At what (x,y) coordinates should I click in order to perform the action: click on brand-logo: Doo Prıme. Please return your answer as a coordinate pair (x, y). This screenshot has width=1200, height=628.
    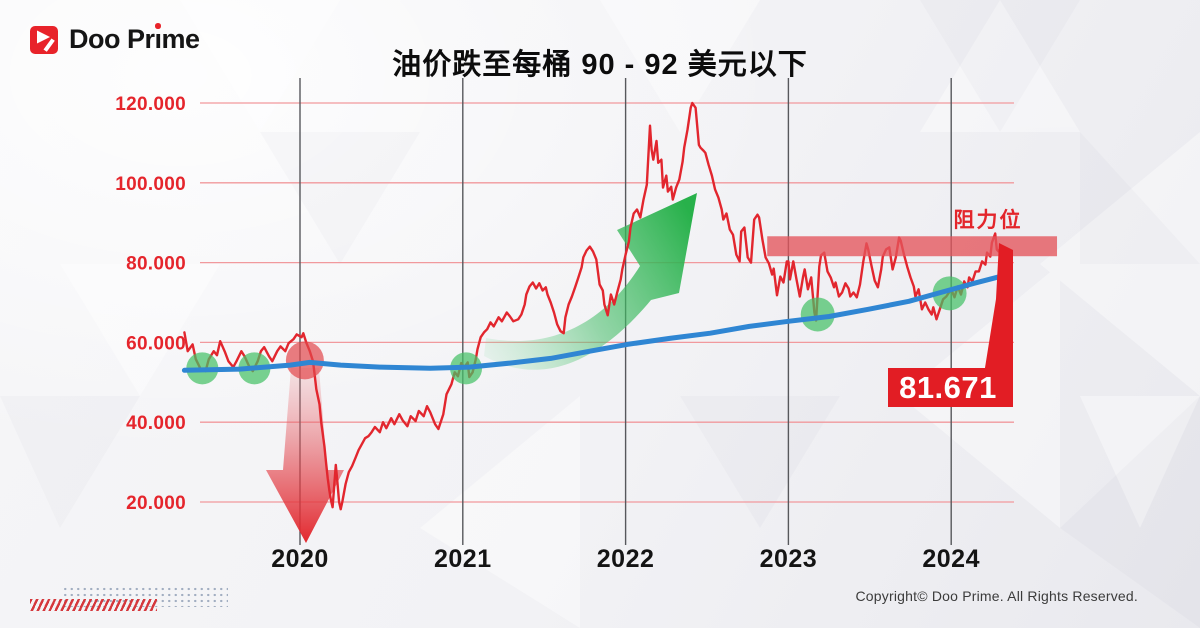
    Looking at the image, I should click on (115, 39).